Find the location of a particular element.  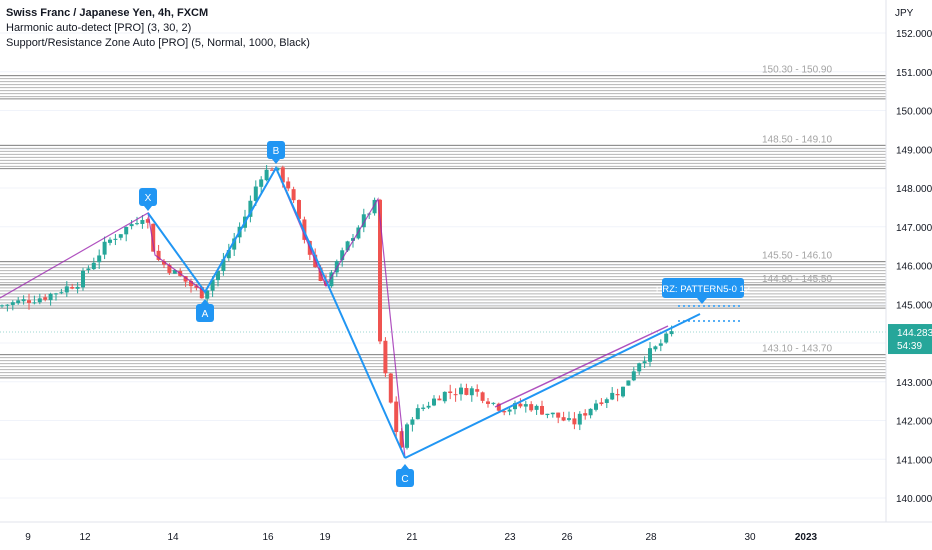

sr-zone: 148.50 - 149.10 is located at coordinates (443, 152).